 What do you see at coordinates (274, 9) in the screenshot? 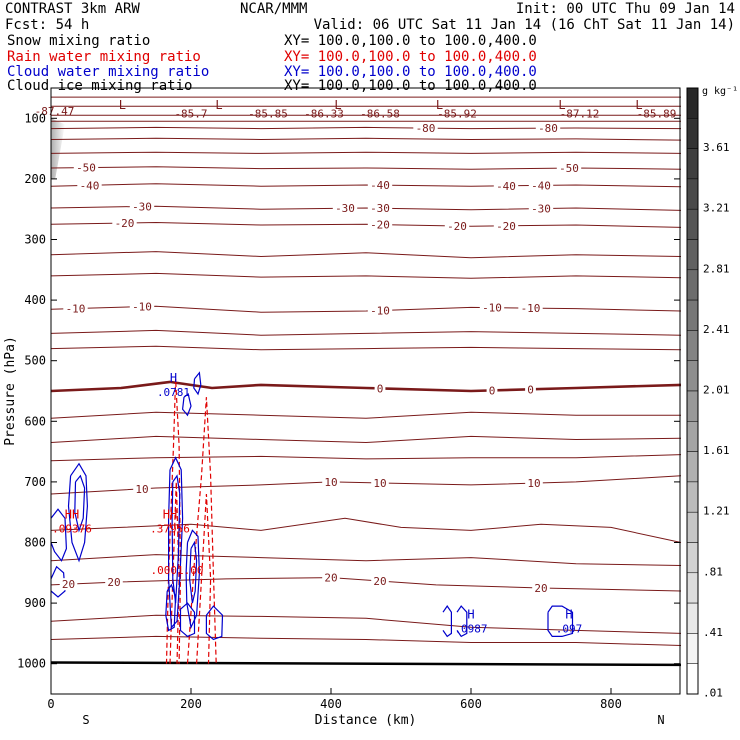
I see `institution-label: NCAR/MMM` at bounding box center [274, 9].